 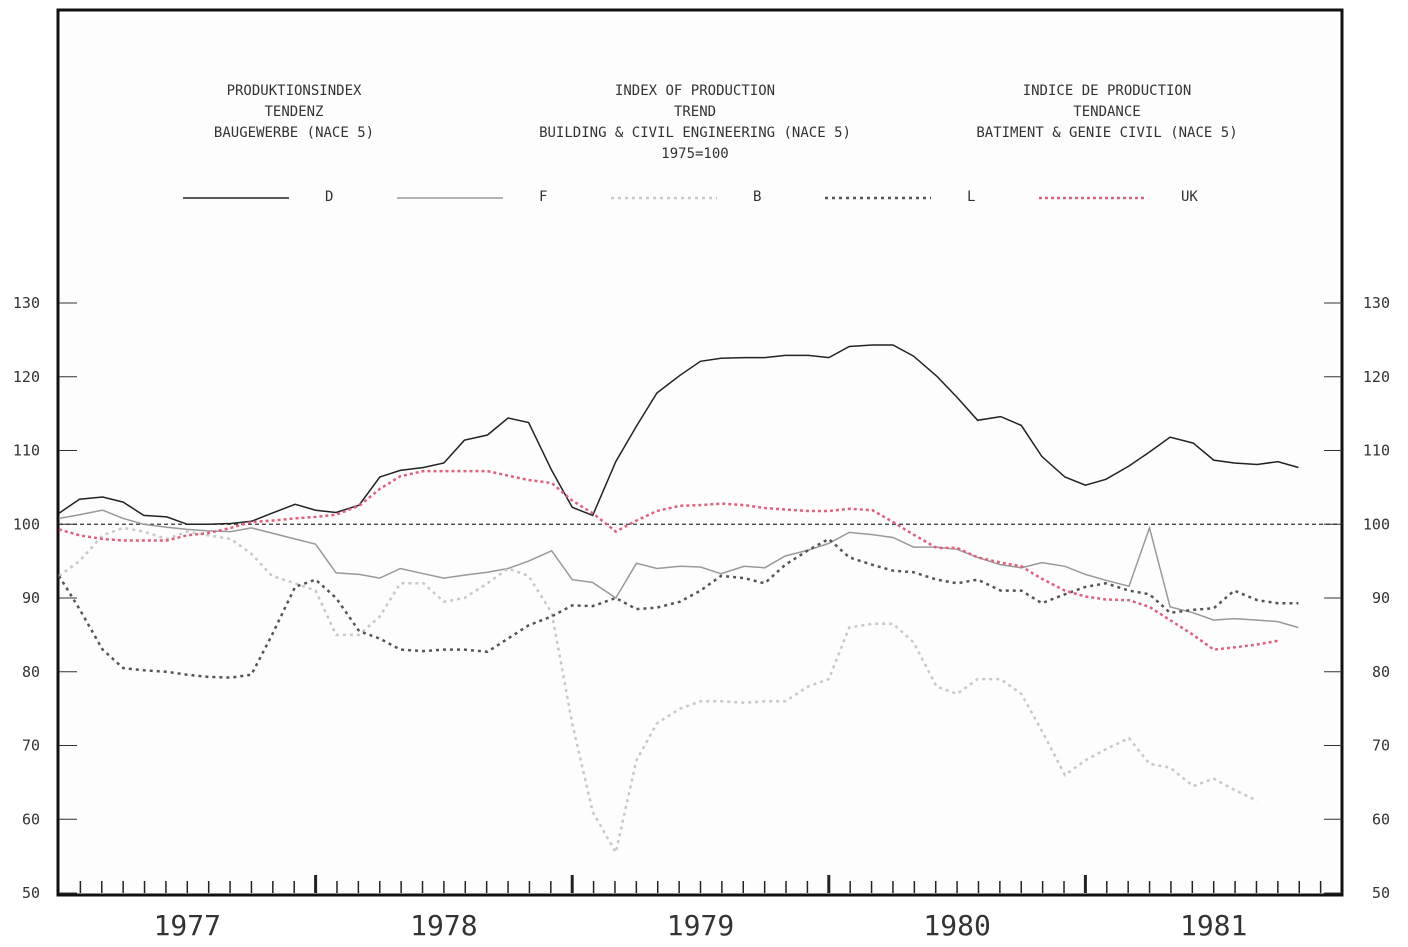 What do you see at coordinates (543, 197) in the screenshot?
I see `legend-label: F` at bounding box center [543, 197].